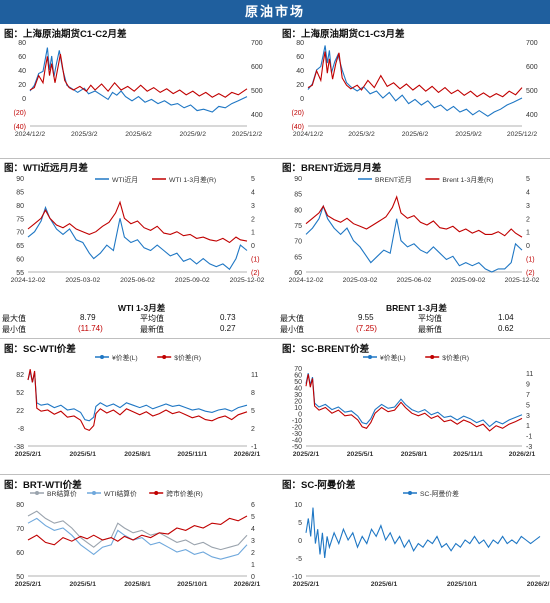 Image resolution: width=550 pixels, height=603 pixels. What do you see at coordinates (193, 134) in the screenshot?
I see `x-tick-label: 2025/9/2` at bounding box center [193, 134].